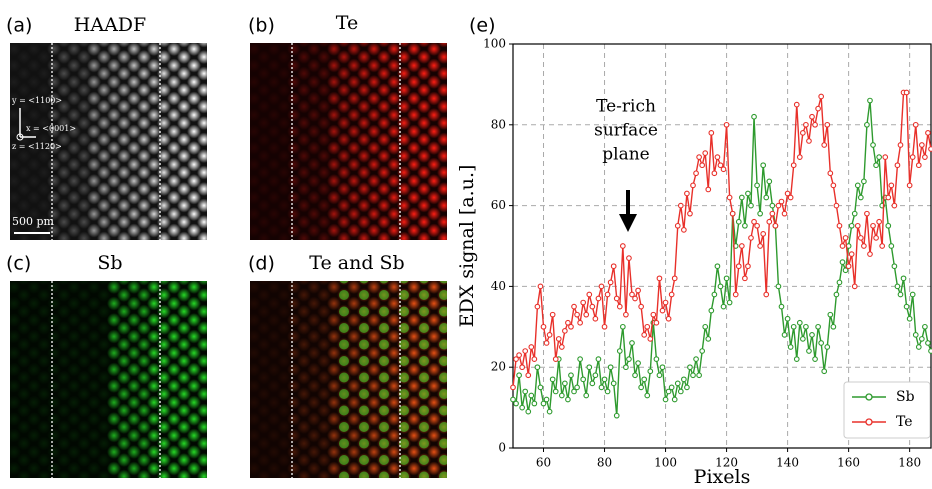 This screenshot has height=489, width=932. What do you see at coordinates (869, 422) in the screenshot?
I see `legend-swatch-marker` at bounding box center [869, 422].